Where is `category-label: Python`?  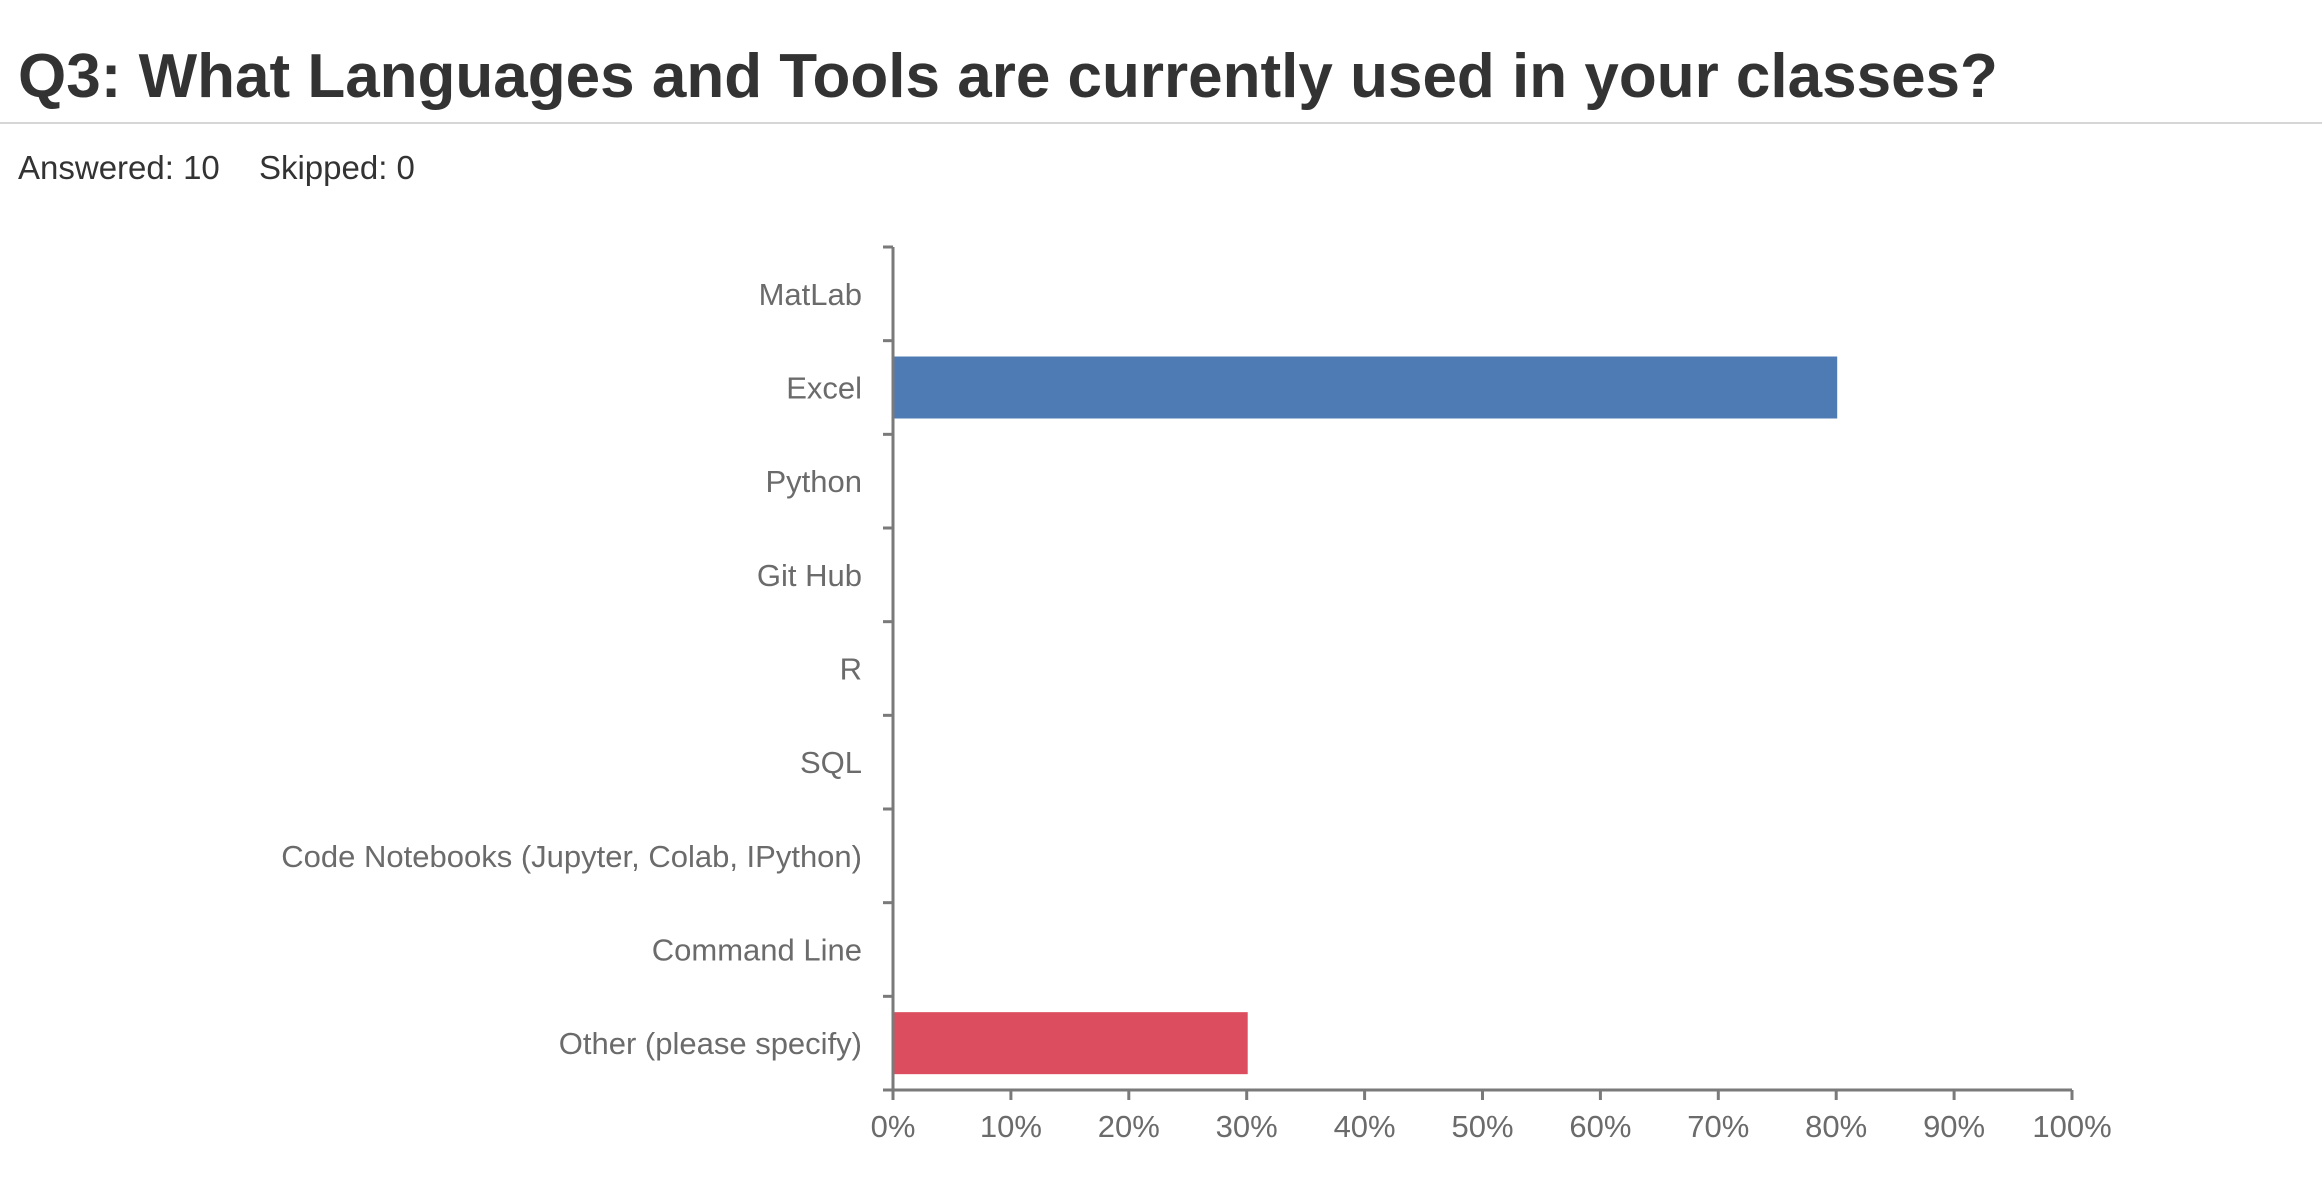
category-label: Python is located at coordinates (813, 481).